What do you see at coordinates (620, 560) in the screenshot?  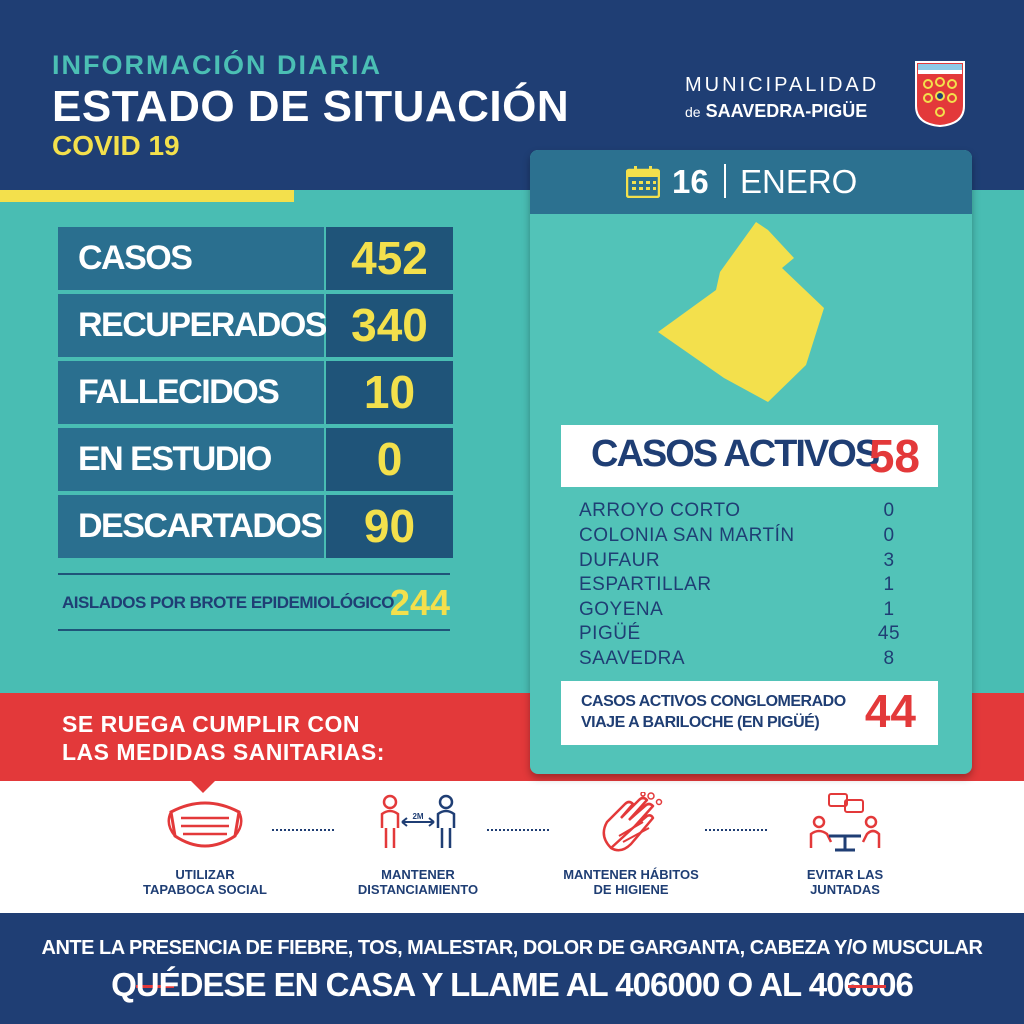 I see `town-name: DUFAUR` at bounding box center [620, 560].